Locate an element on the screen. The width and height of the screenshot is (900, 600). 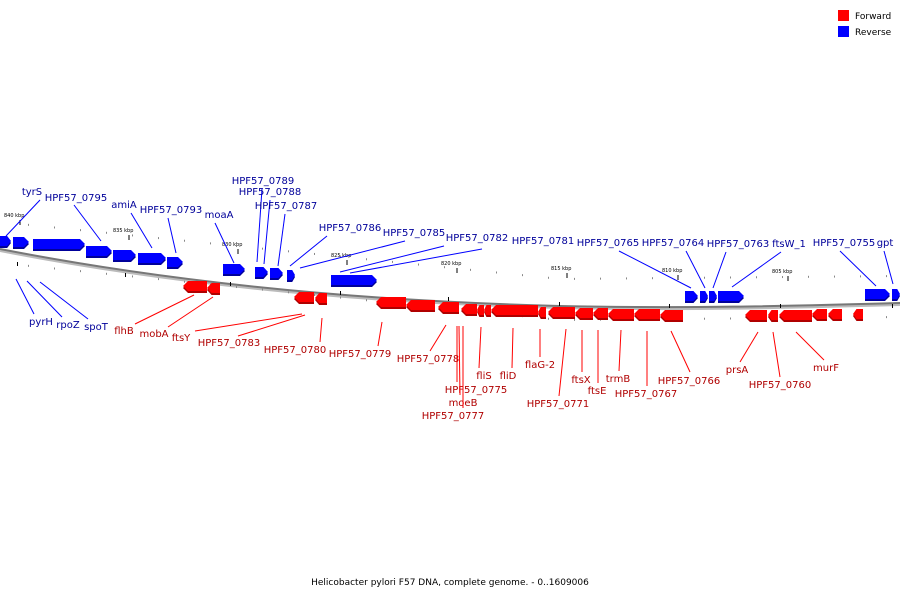
gene-label: HPF57_0765 is located at coordinates (608, 243).